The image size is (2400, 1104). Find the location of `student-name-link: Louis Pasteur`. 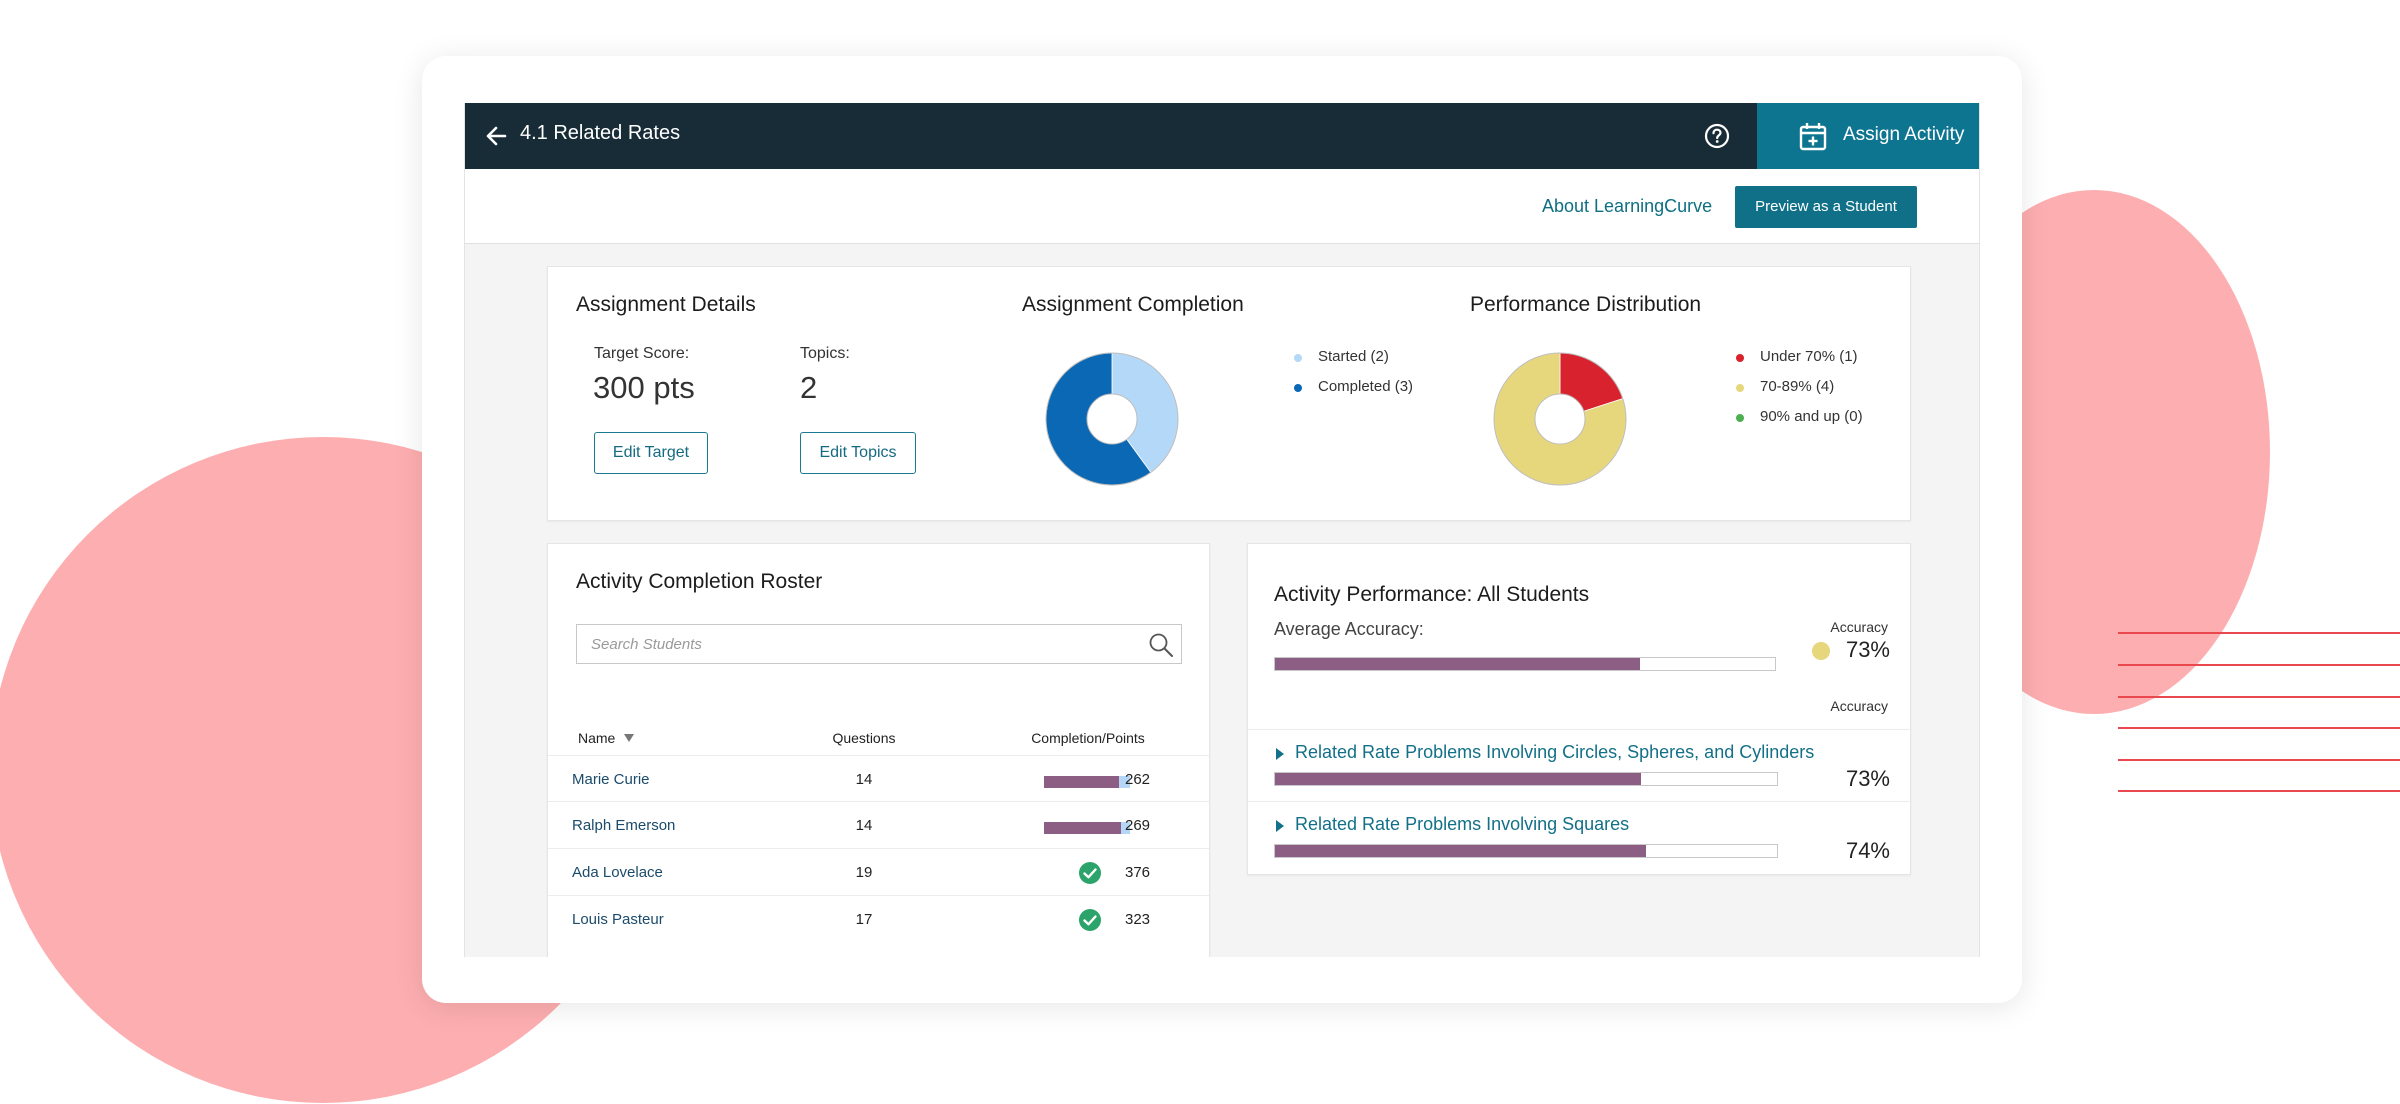

student-name-link: Louis Pasteur is located at coordinates (618, 919).